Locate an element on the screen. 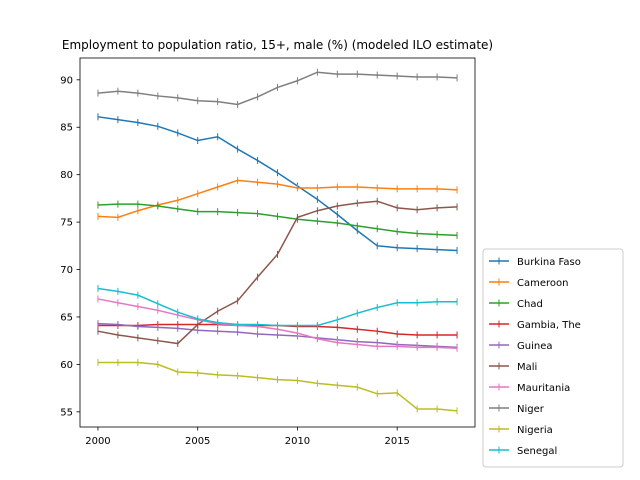 The height and width of the screenshot is (480, 640). y-tick-label: 80 is located at coordinates (66, 175).